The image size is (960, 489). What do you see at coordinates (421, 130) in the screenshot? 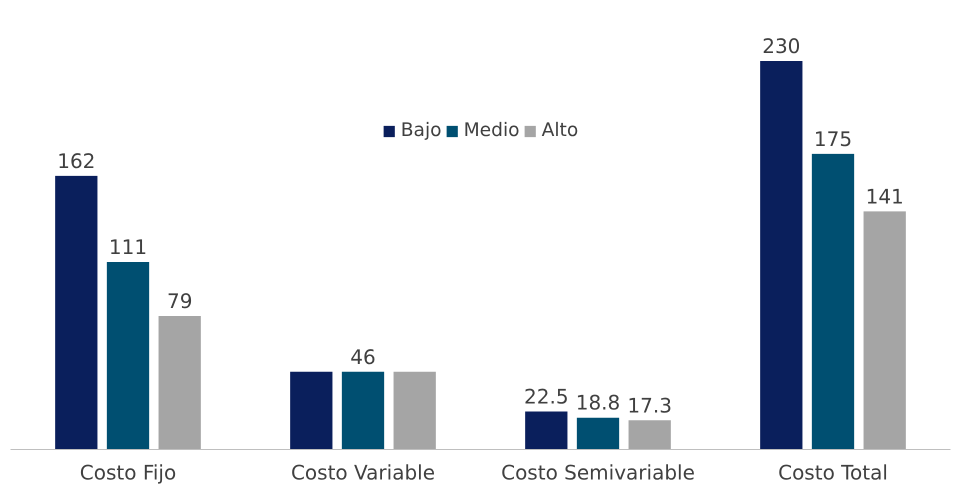
I see `legend-label: Bajo` at bounding box center [421, 130].